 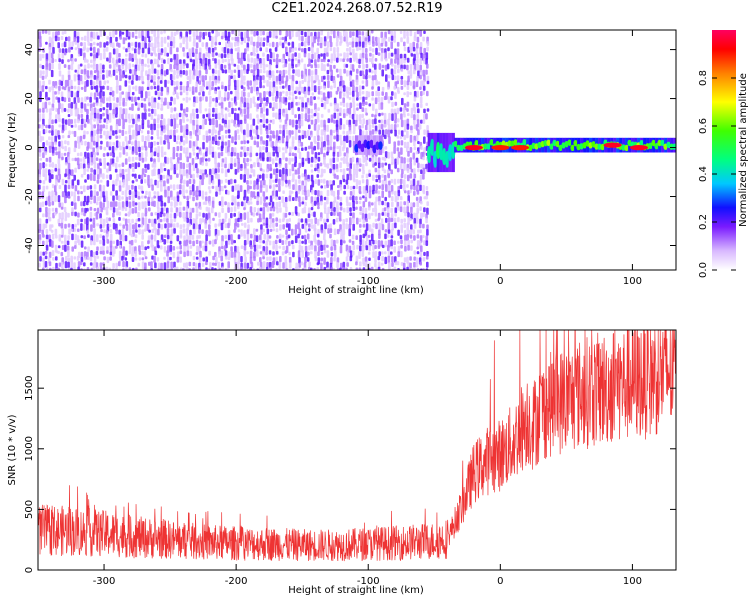 I want to click on spectrogram-band-core, so click(x=569, y=142).